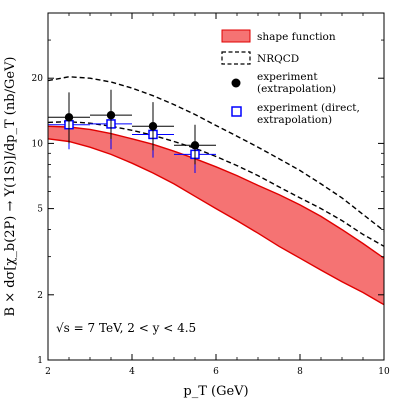 This screenshot has height=407, width=407. I want to click on y-tick-label: 1, so click(40, 361).